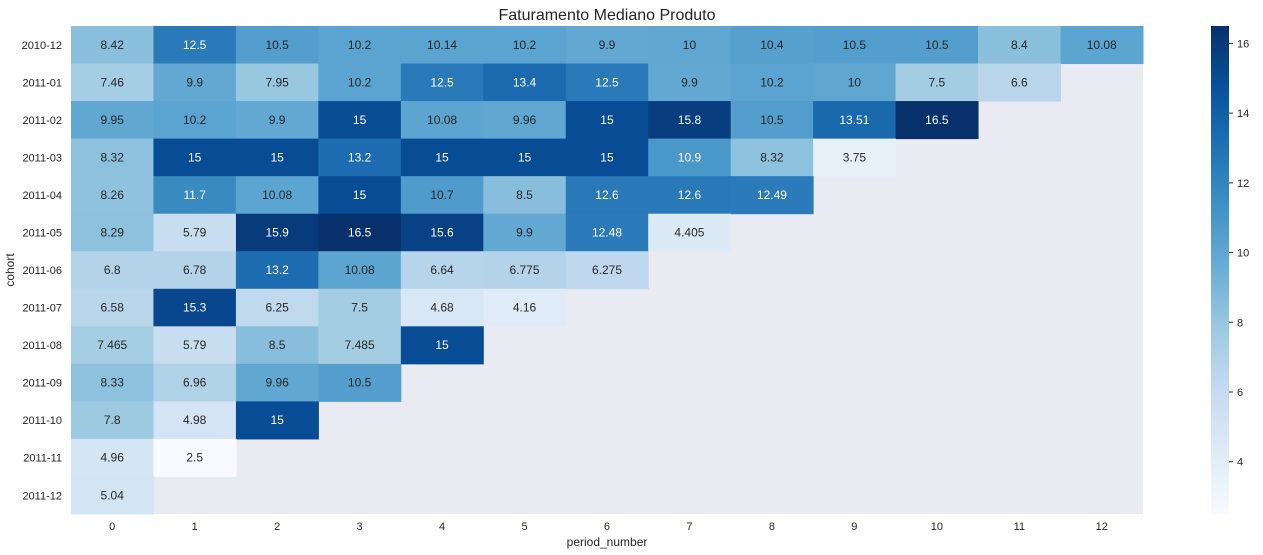 Image resolution: width=1263 pixels, height=555 pixels. Describe the element at coordinates (277, 308) in the screenshot. I see `cell-value-label: 6.25` at that location.